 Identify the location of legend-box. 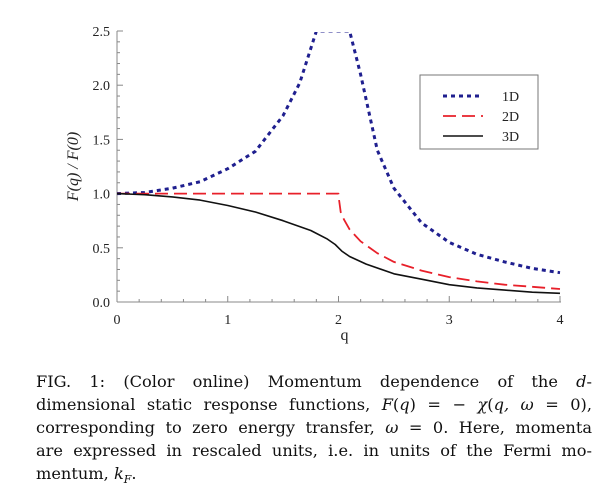
(479, 112).